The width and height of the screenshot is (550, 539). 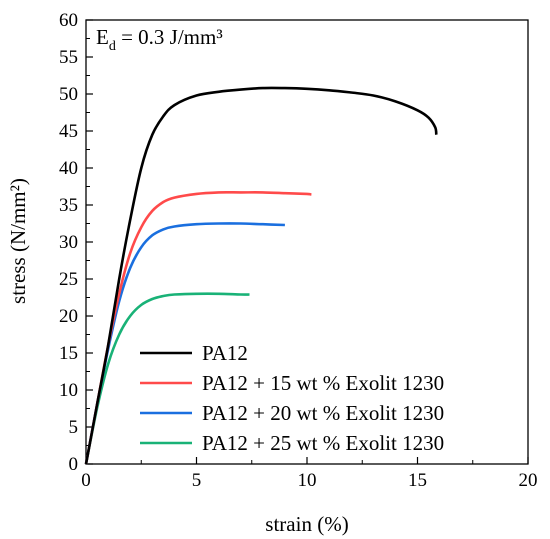 What do you see at coordinates (18, 241) in the screenshot?
I see `y-axis-label: stress (N/mm²)` at bounding box center [18, 241].